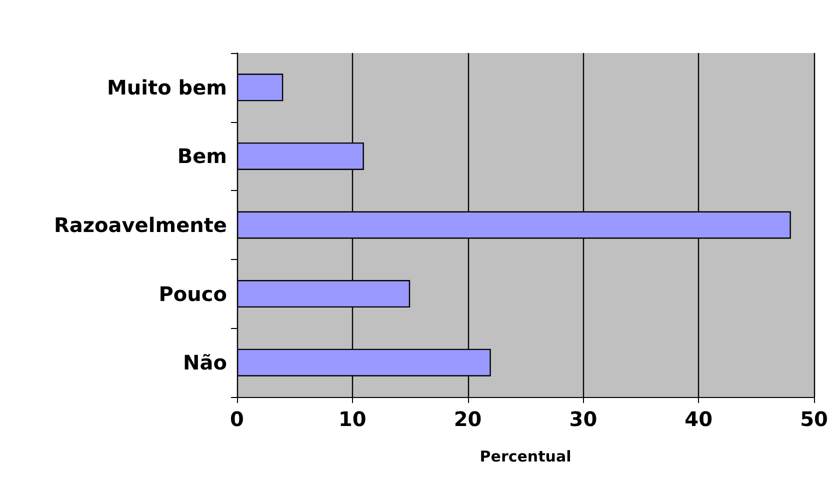  Describe the element at coordinates (192, 294) in the screenshot. I see `y-tick-label: Pouco` at that location.